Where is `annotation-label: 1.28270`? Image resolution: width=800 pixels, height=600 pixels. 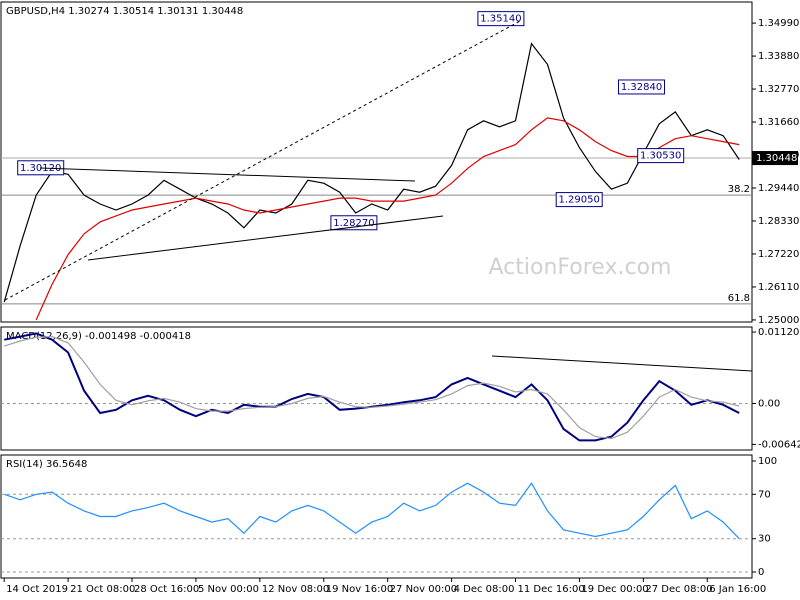
annotation-label: 1.28270 is located at coordinates (353, 223).